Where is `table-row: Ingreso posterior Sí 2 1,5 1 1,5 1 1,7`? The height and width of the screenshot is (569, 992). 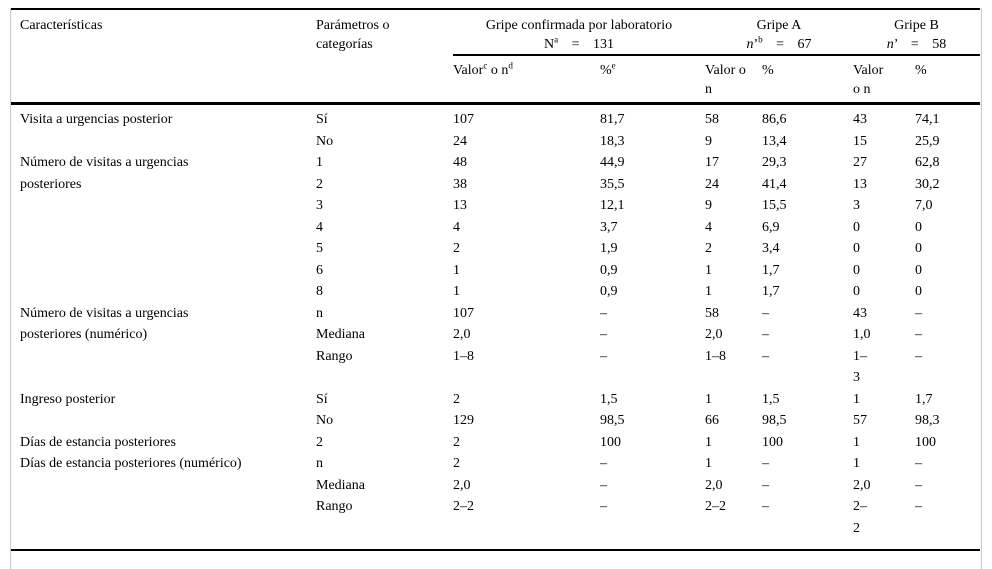 table-row: Ingreso posterior Sí 2 1,5 1 1,5 1 1,7 is located at coordinates (495, 400).